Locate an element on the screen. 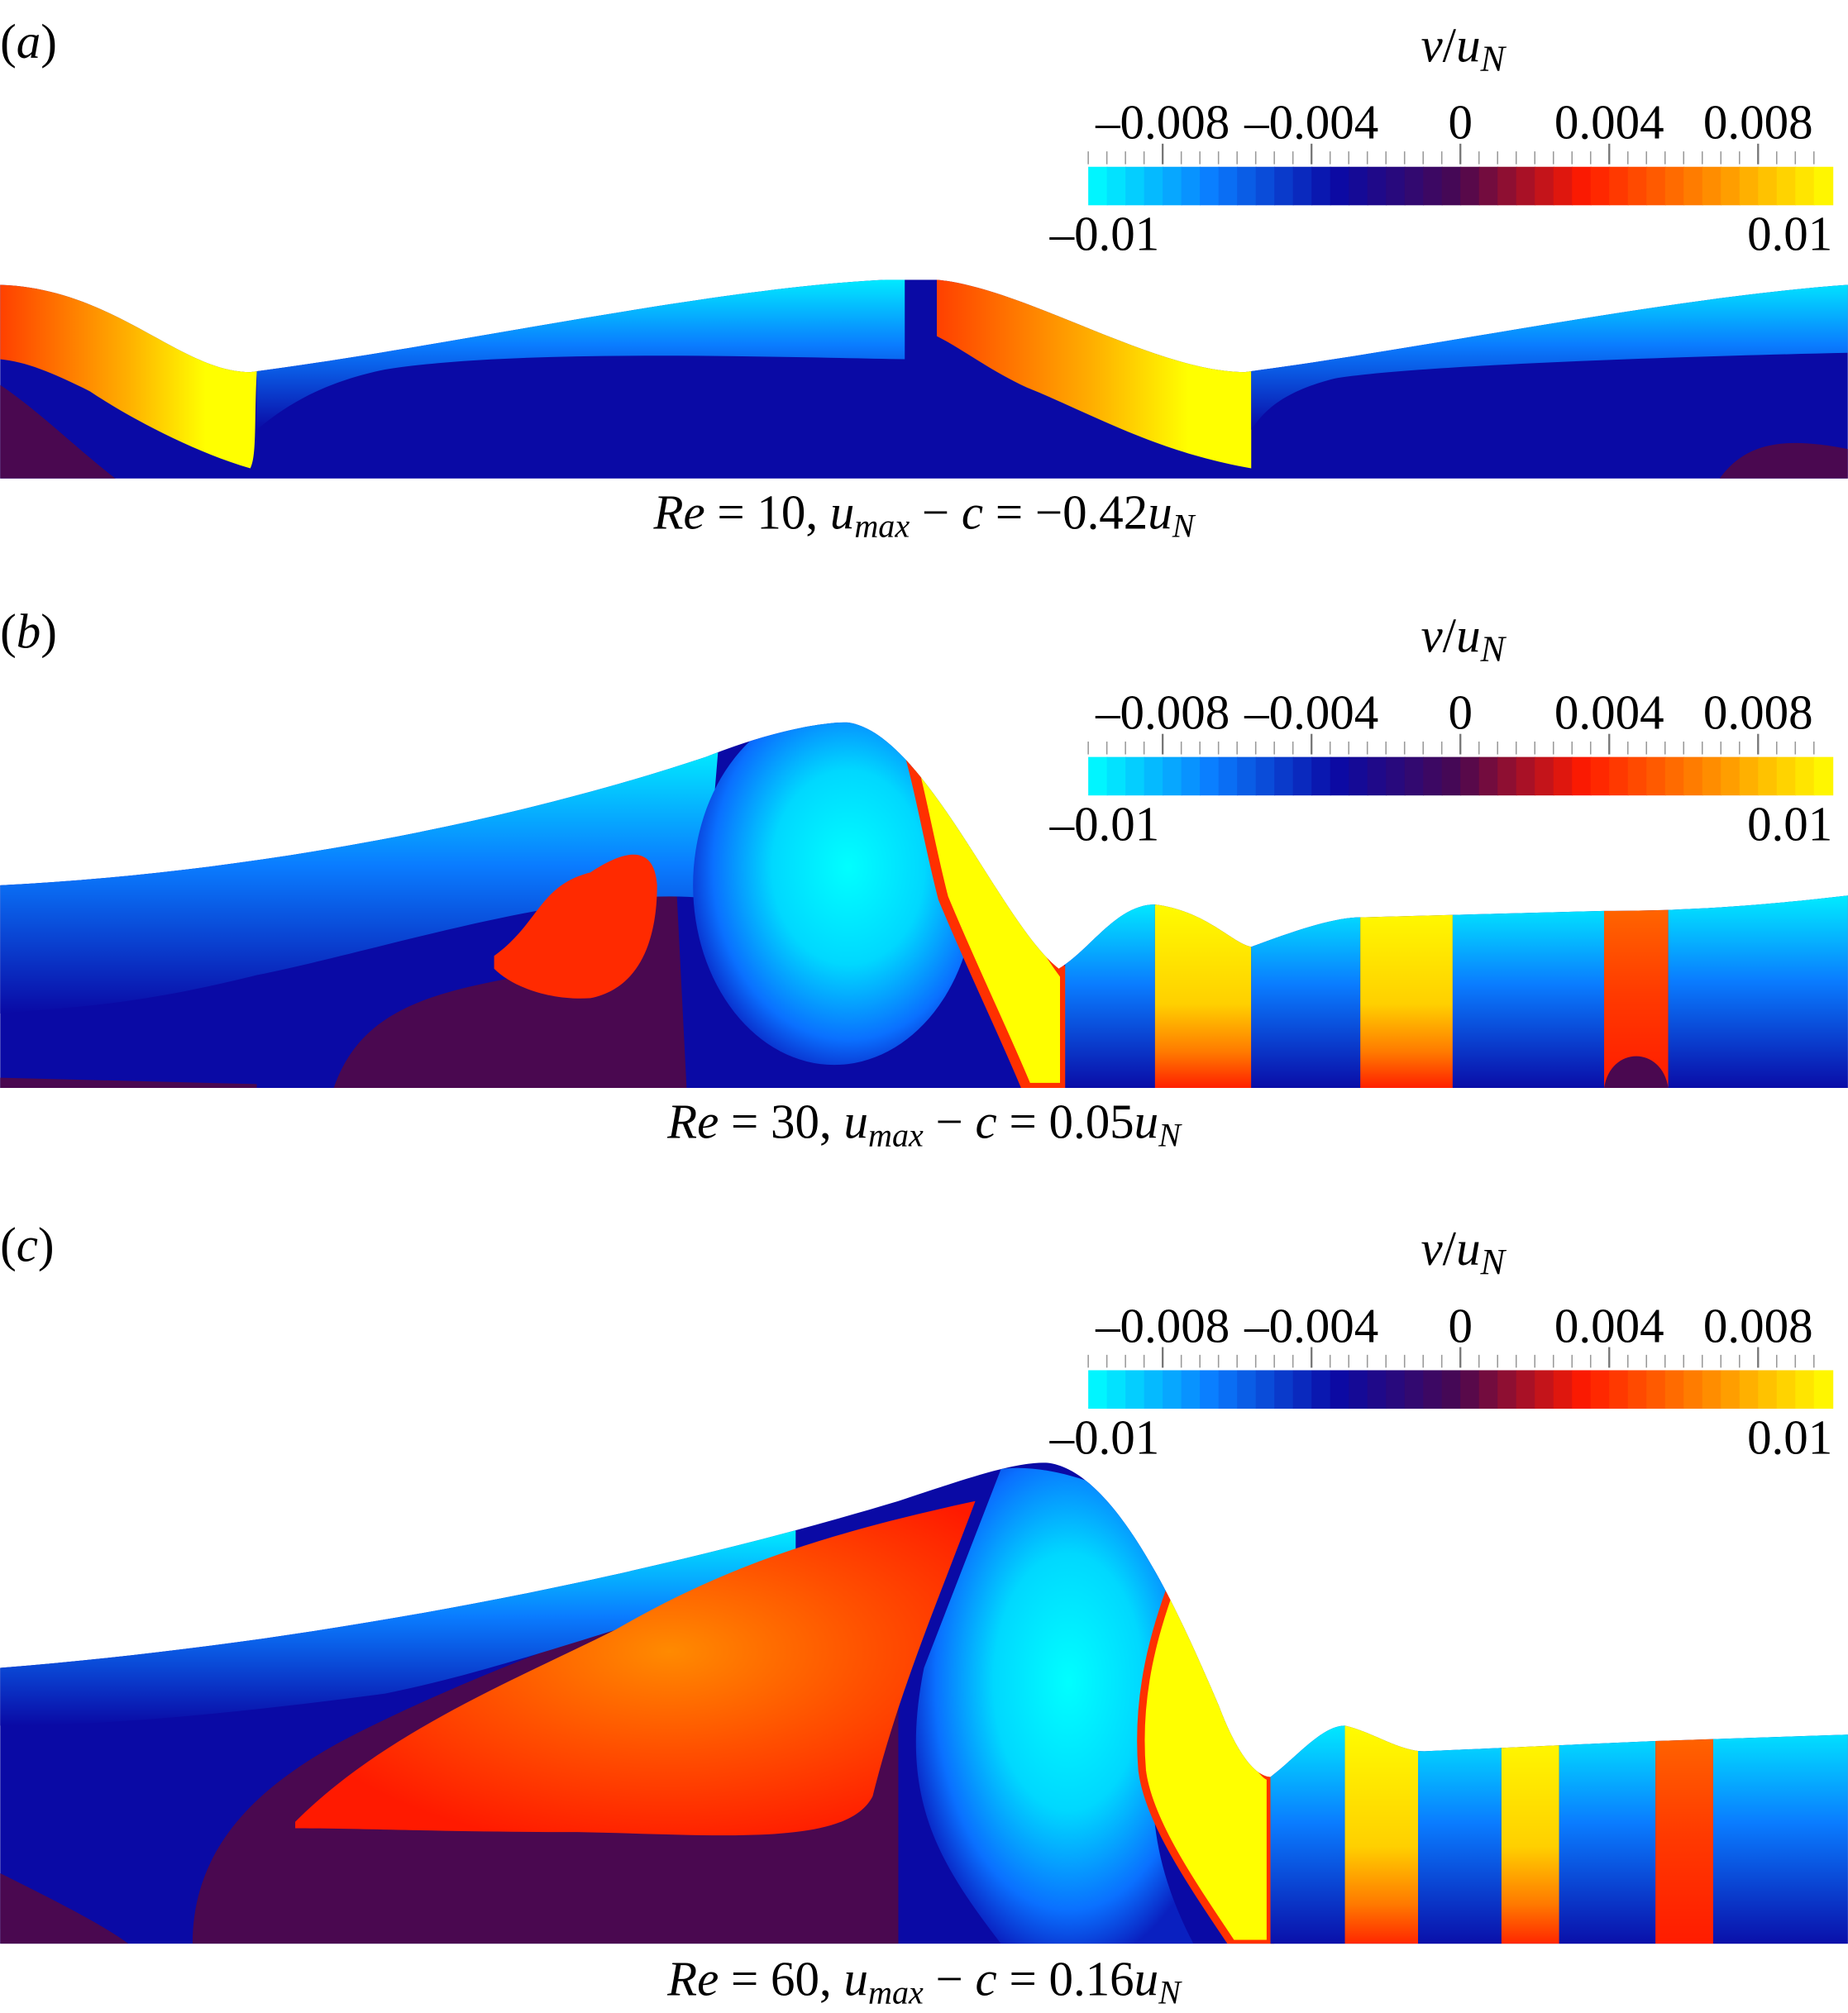  text-part: = 0.16 is located at coordinates (1065, 1979).